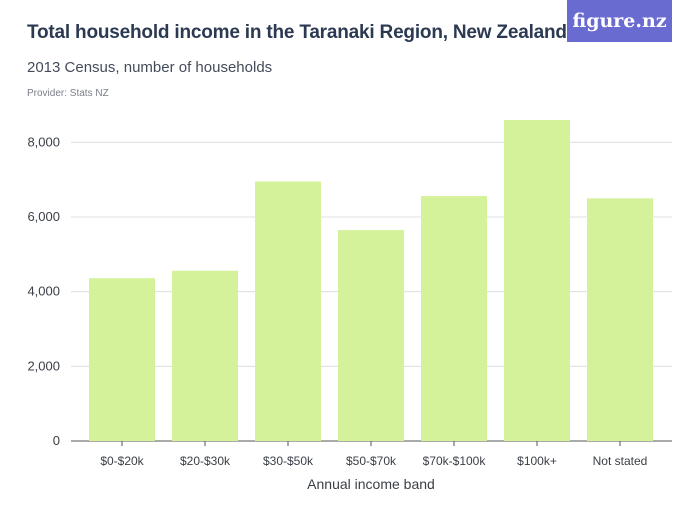 Image resolution: width=700 pixels, height=525 pixels. I want to click on y-tick-label: 4,000, so click(43, 291).